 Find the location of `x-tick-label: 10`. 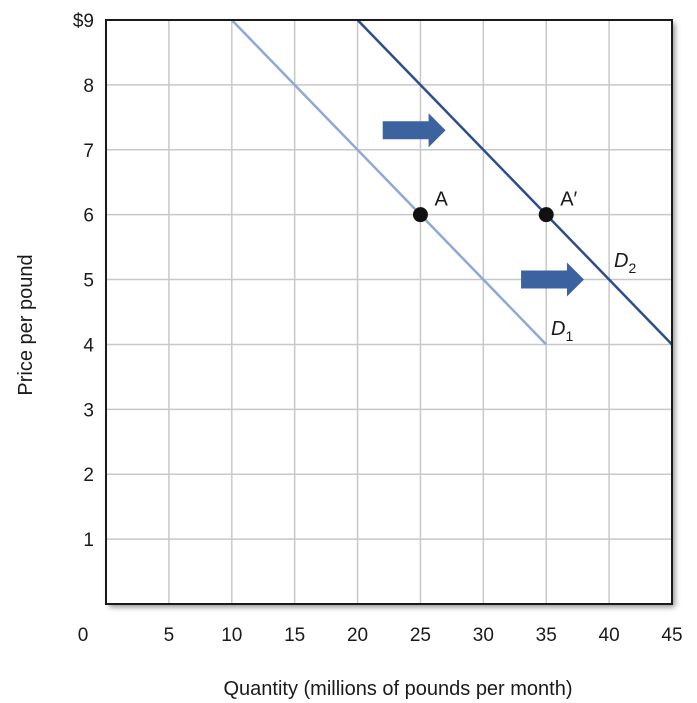

x-tick-label: 10 is located at coordinates (231, 635).